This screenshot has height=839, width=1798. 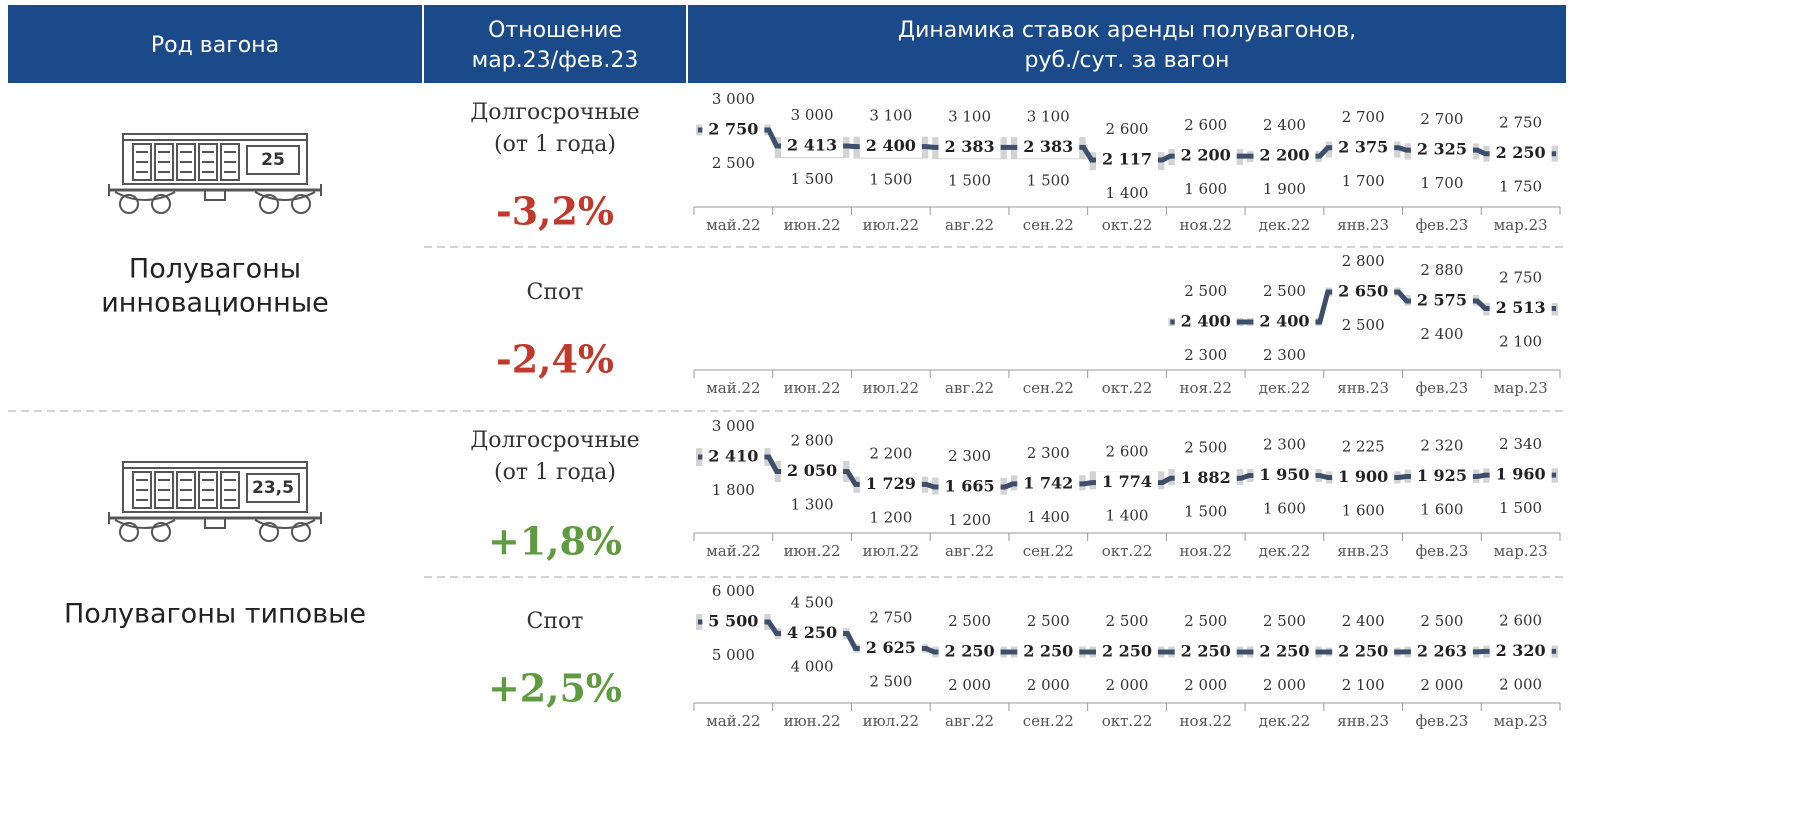 What do you see at coordinates (1441, 270) in the screenshot?
I see `high-label: 2 880` at bounding box center [1441, 270].